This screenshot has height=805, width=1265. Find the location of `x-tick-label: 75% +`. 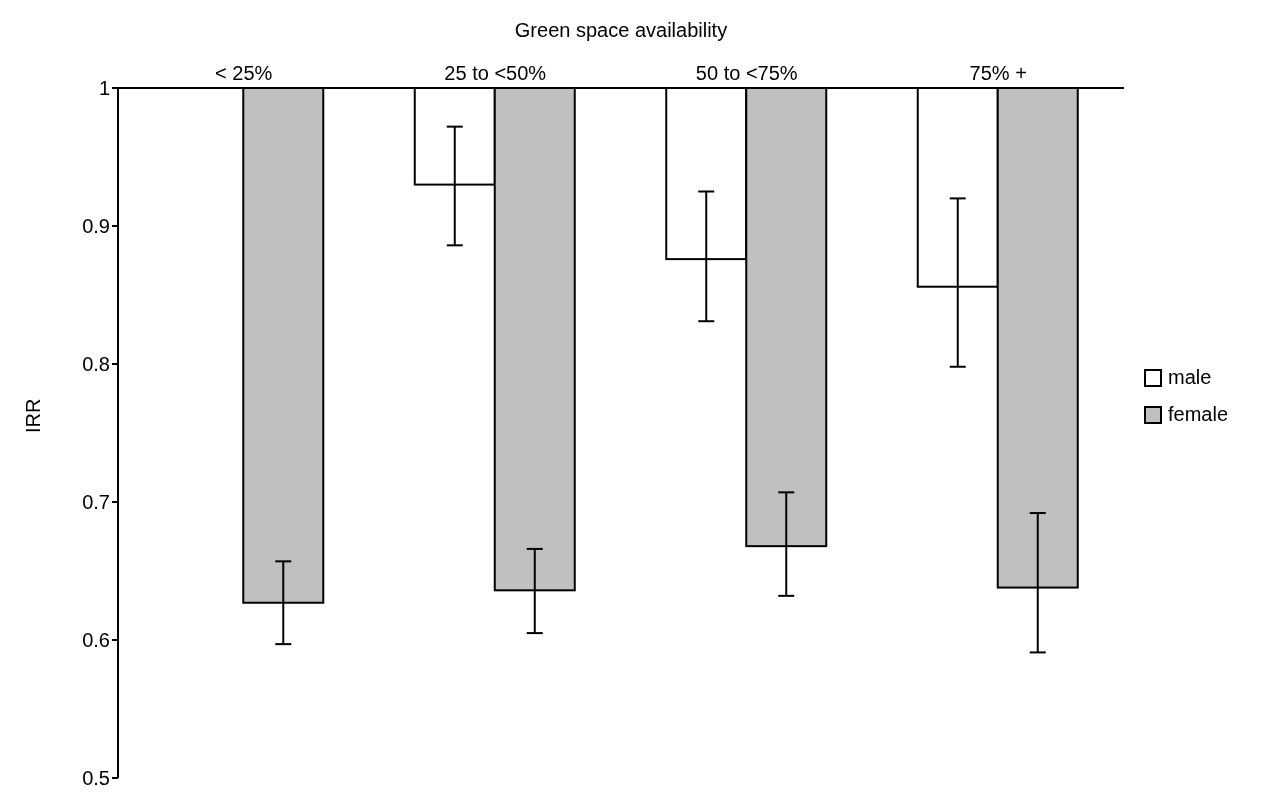

x-tick-label: 75% + is located at coordinates (998, 73).